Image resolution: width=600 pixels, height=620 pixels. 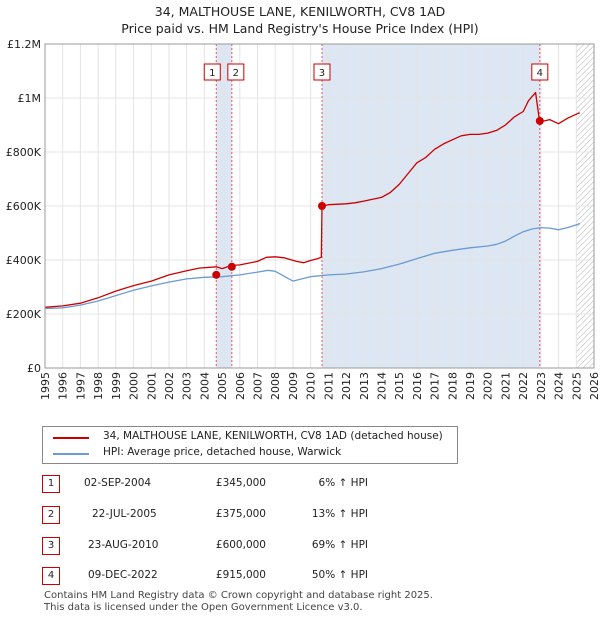 What do you see at coordinates (594, 386) in the screenshot?
I see `x-tick-label: 2026` at bounding box center [594, 386].